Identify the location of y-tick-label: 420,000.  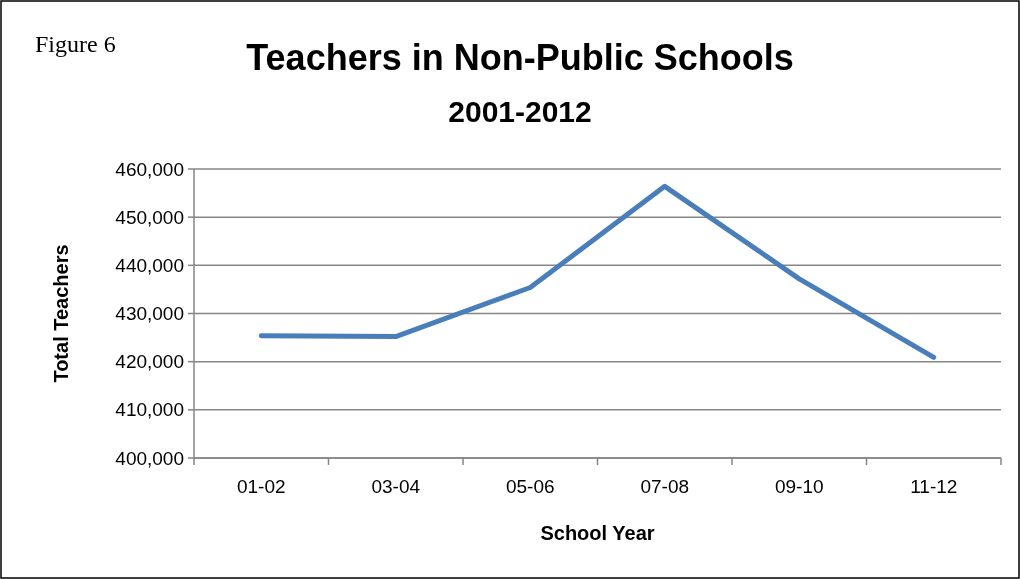
(149, 362).